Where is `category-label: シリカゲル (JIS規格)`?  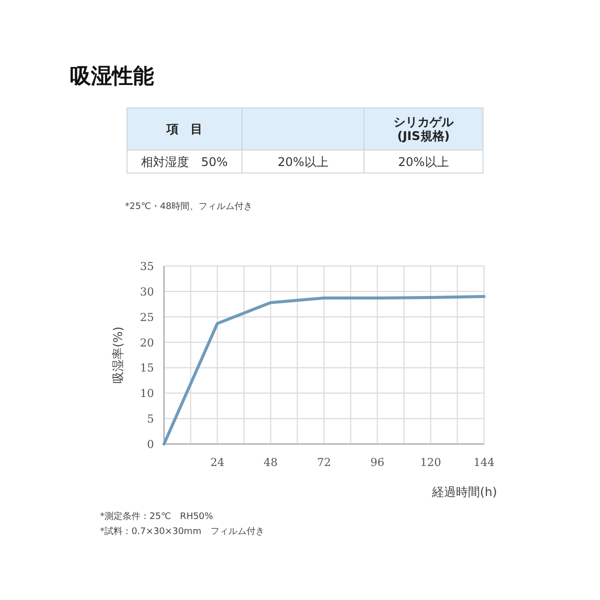
category-label: シリカゲル (JIS規格) is located at coordinates (424, 129).